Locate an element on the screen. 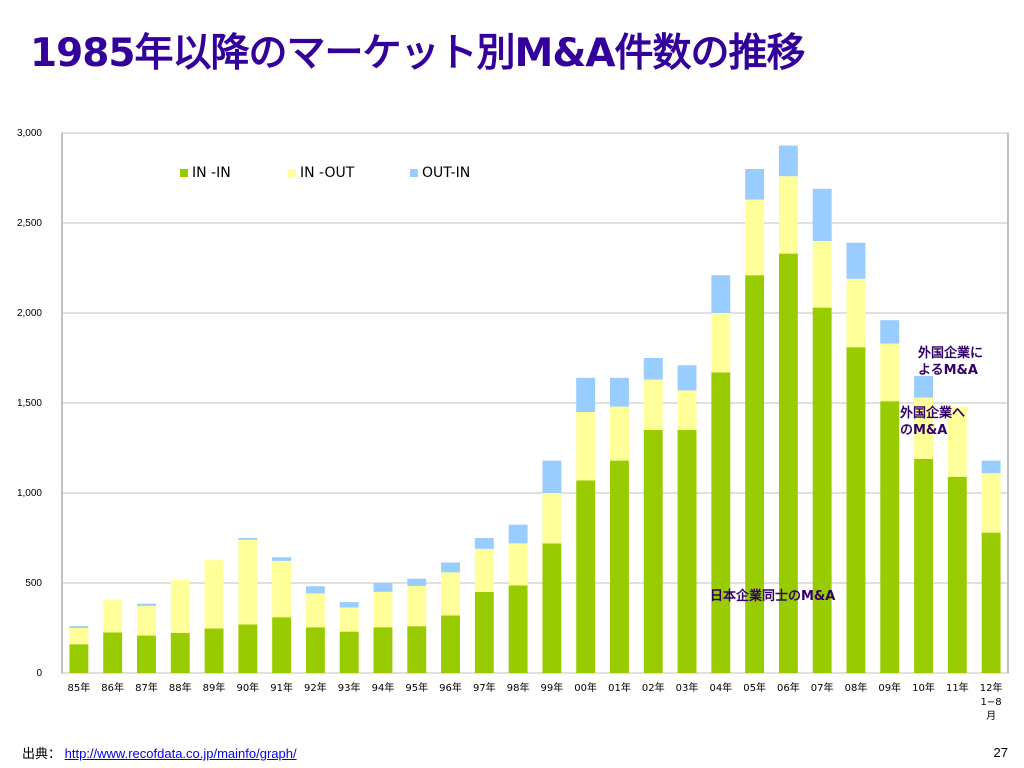 Image resolution: width=1024 pixels, height=768 pixels. y-tick-label: 1,500 is located at coordinates (29, 403).